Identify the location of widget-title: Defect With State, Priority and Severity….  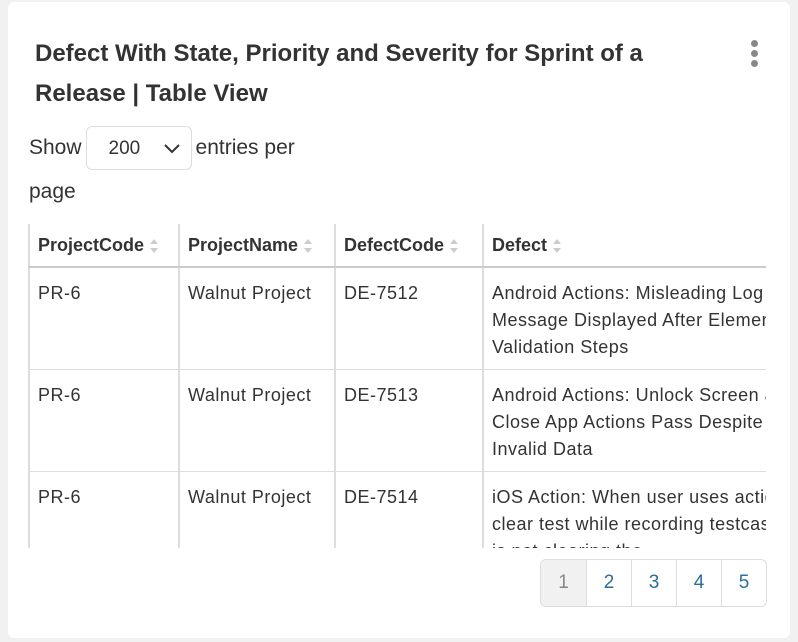
(339, 73).